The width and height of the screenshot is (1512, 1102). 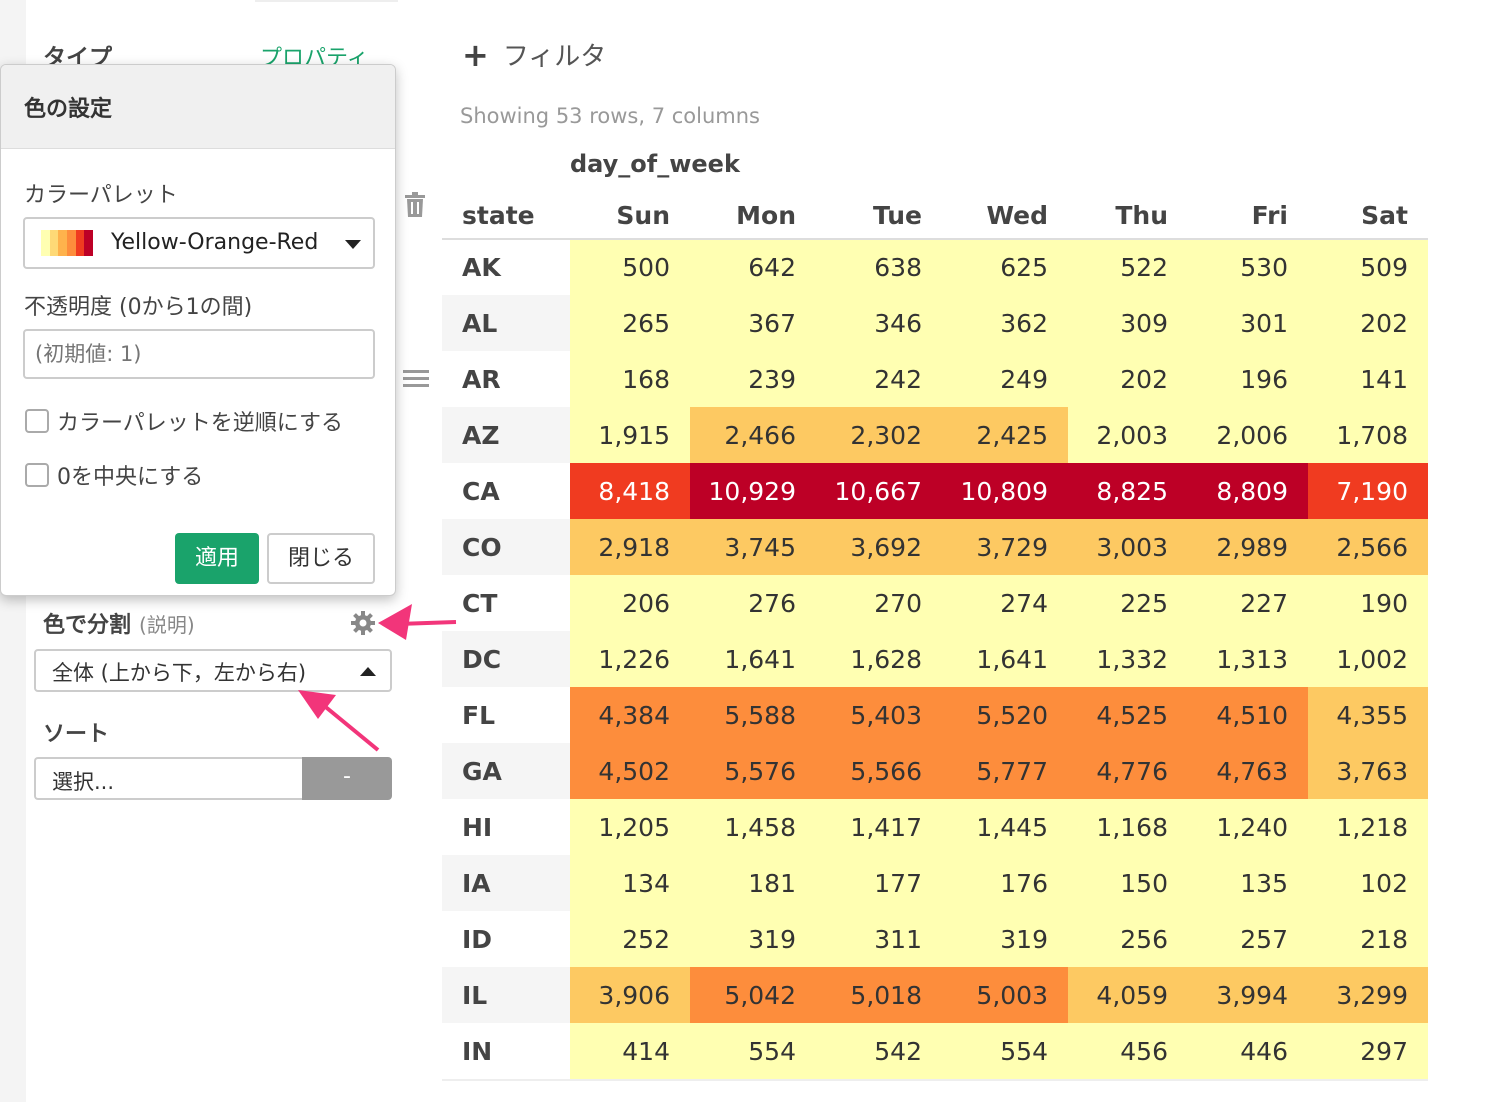 I want to click on row-count-text: Showing 53 rows, 7 columns, so click(x=610, y=116).